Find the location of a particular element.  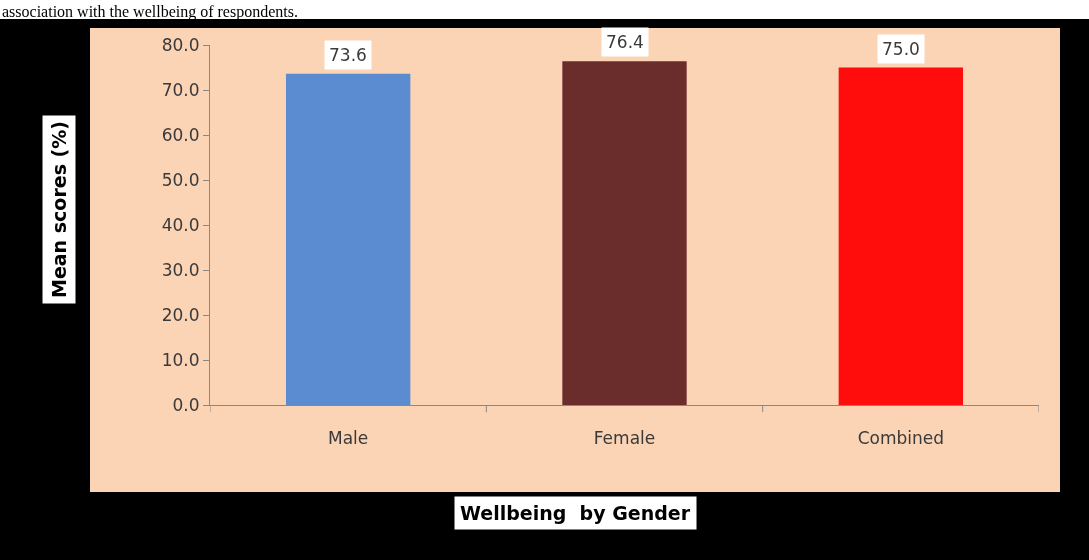

y-tick-label: 80.0 is located at coordinates (180, 44).